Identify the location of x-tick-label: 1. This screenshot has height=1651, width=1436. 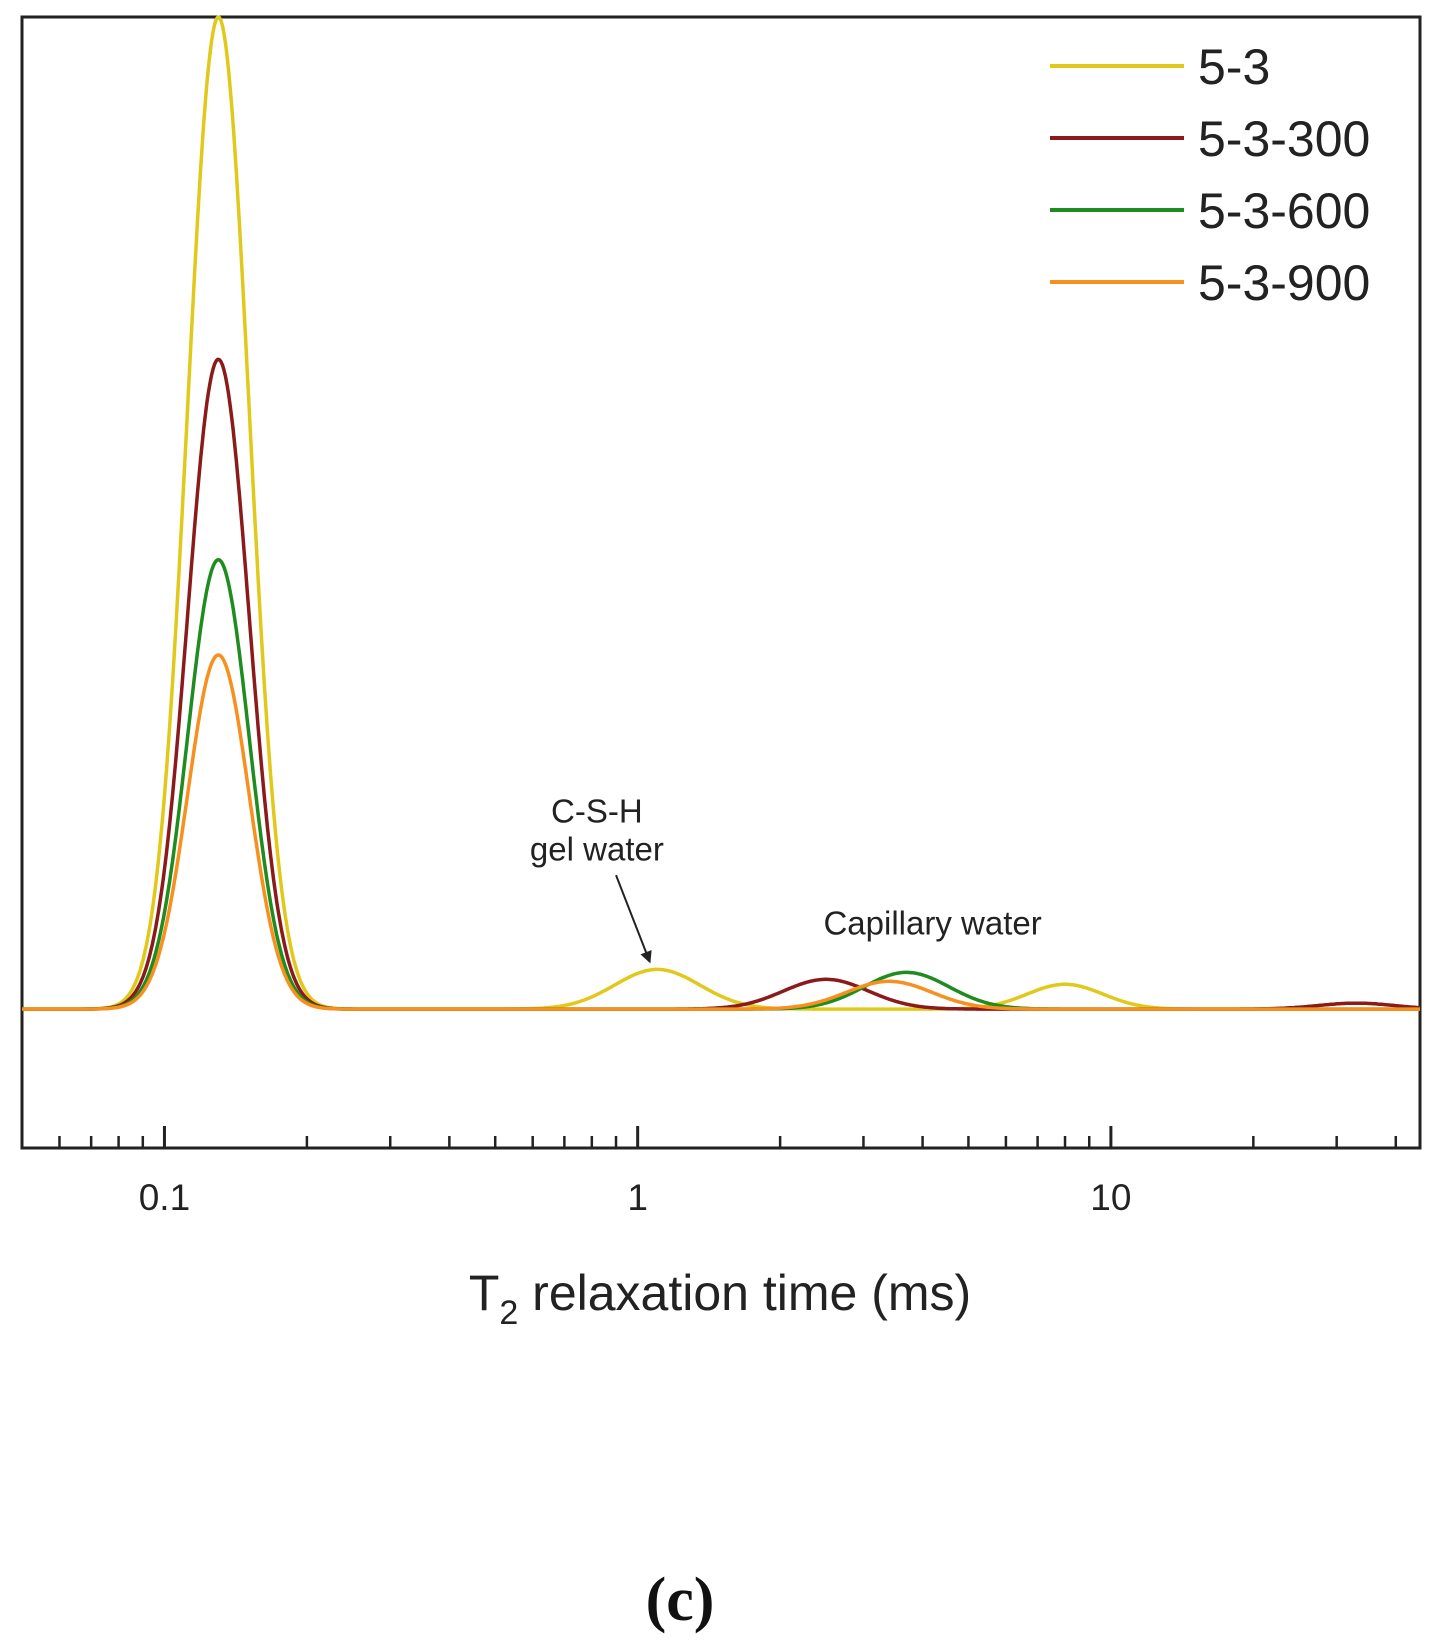
(637, 1197).